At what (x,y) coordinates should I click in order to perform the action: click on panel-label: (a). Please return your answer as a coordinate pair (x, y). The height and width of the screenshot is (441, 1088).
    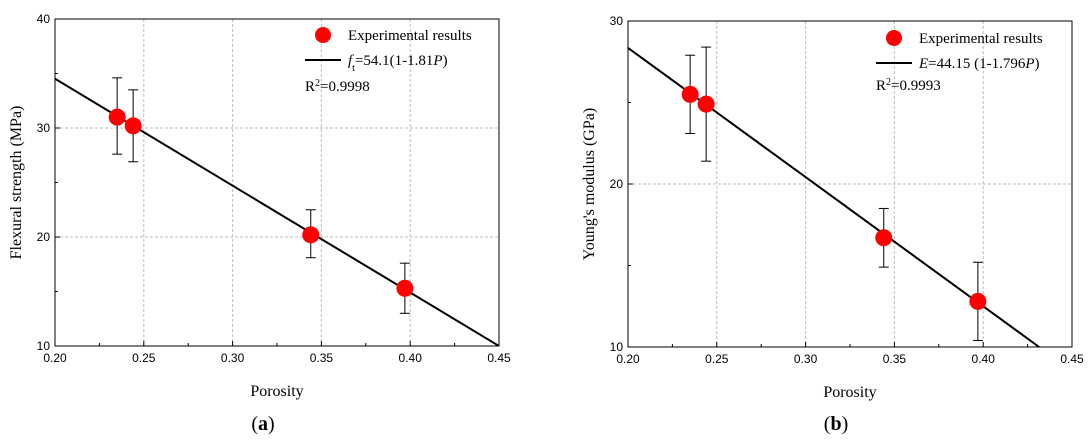
    Looking at the image, I should click on (262, 424).